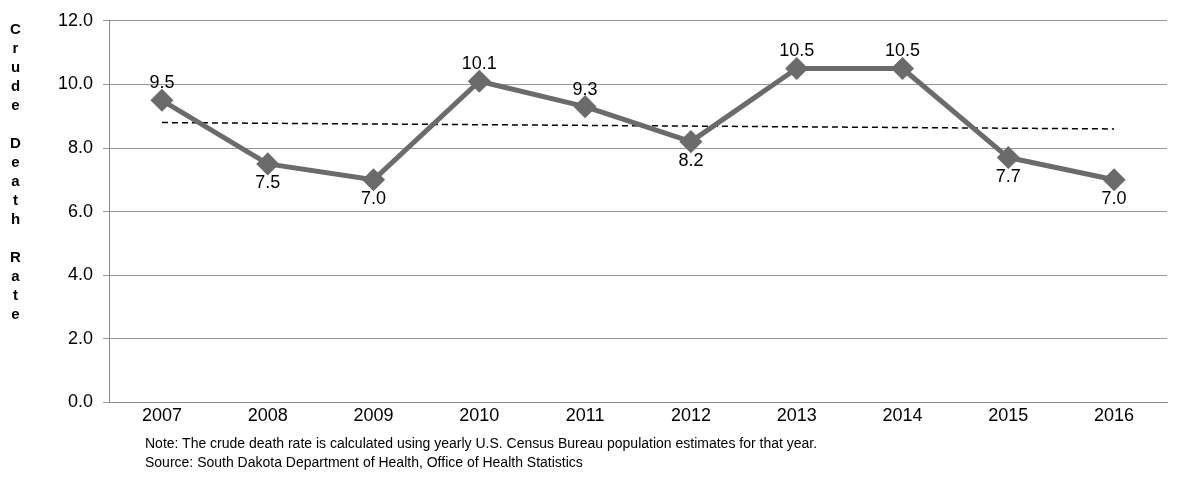 This screenshot has width=1180, height=497. I want to click on text: Note: The crude death rate is calculated using yearly U.S. Census Bureau population estimates for that year., so click(482, 443).